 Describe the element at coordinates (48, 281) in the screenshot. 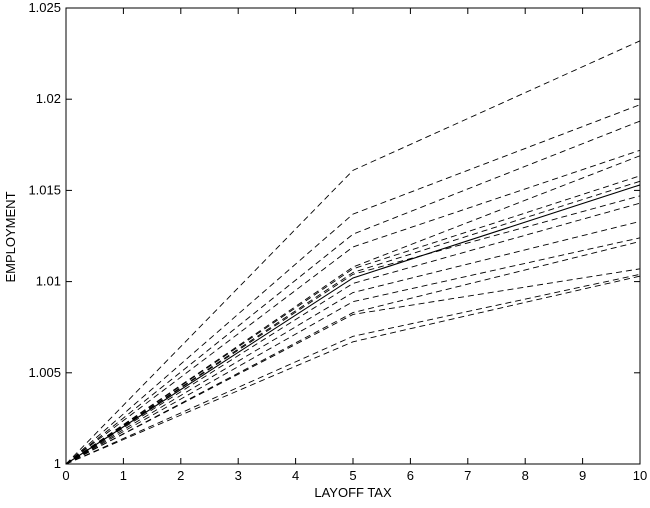

I see `y-tick-label: 1.01` at that location.